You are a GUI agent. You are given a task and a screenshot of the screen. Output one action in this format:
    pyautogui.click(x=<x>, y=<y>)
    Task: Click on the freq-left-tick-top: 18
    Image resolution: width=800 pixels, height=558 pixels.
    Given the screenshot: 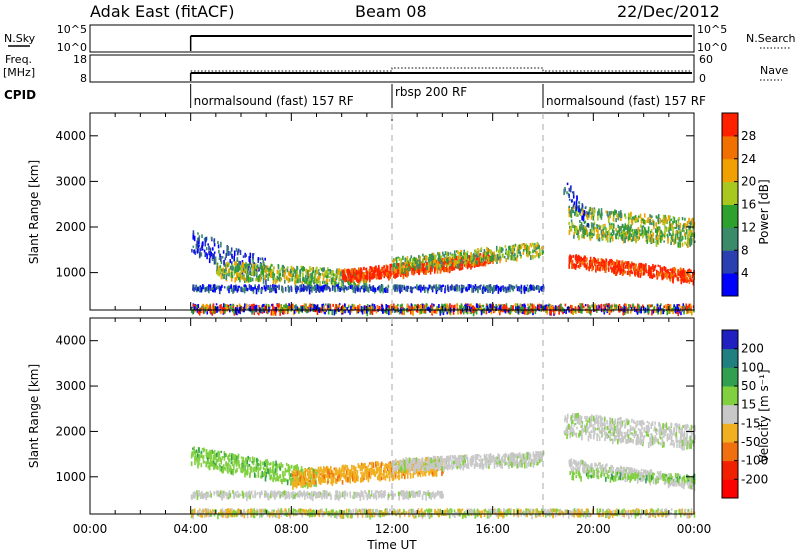 What is the action you would take?
    pyautogui.click(x=80, y=59)
    